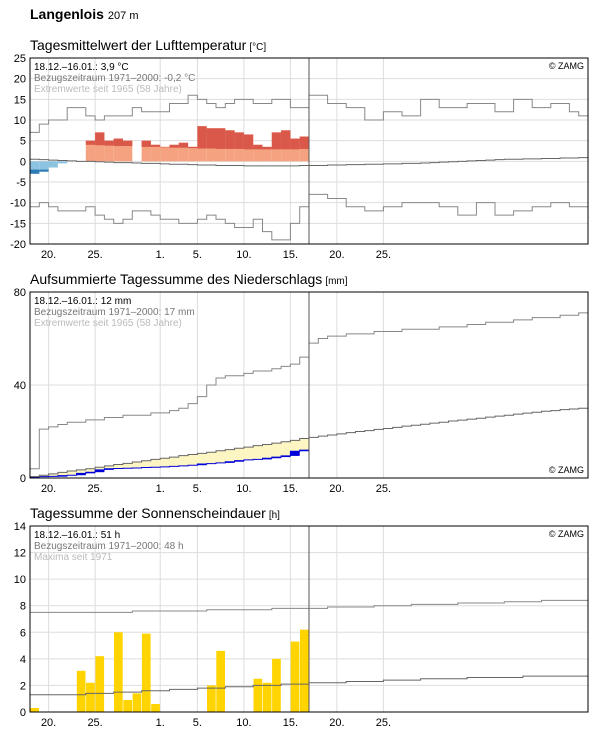  Describe the element at coordinates (81, 67) in the screenshot. I see `info-period: 18.12.–16.01.: 3,9 °C` at that location.